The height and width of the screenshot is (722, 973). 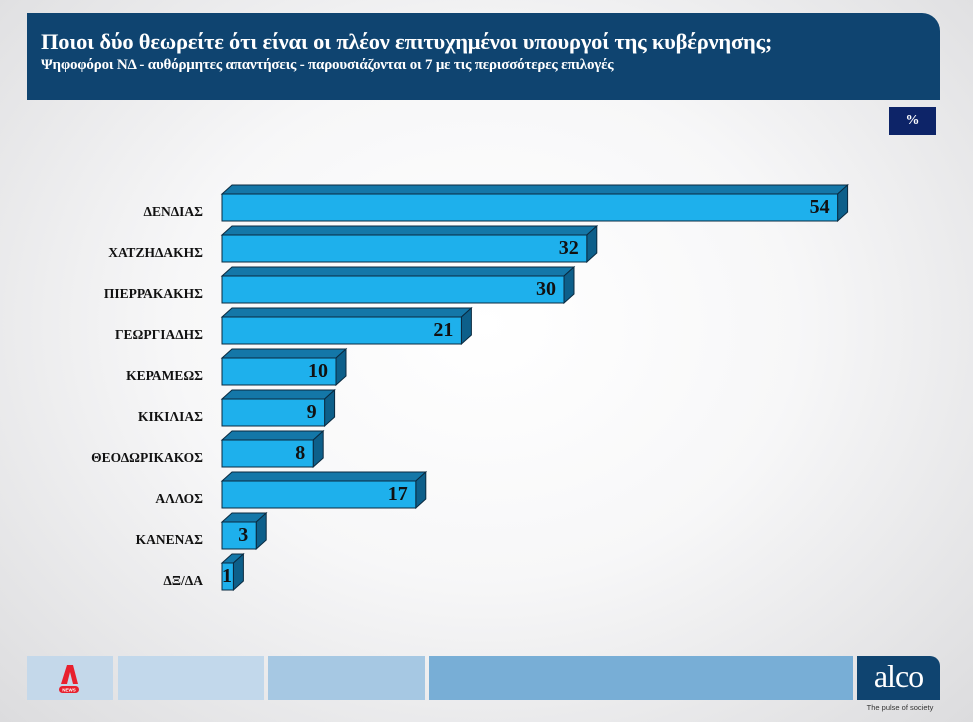 I want to click on category-label: ΔΞ/ΔΑ, so click(x=183, y=580).